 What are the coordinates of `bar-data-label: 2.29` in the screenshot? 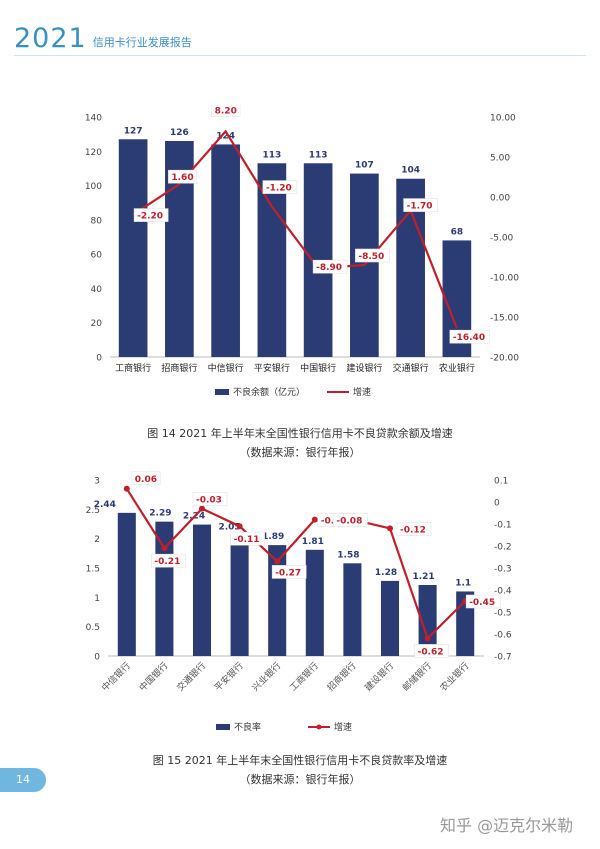 It's located at (160, 514).